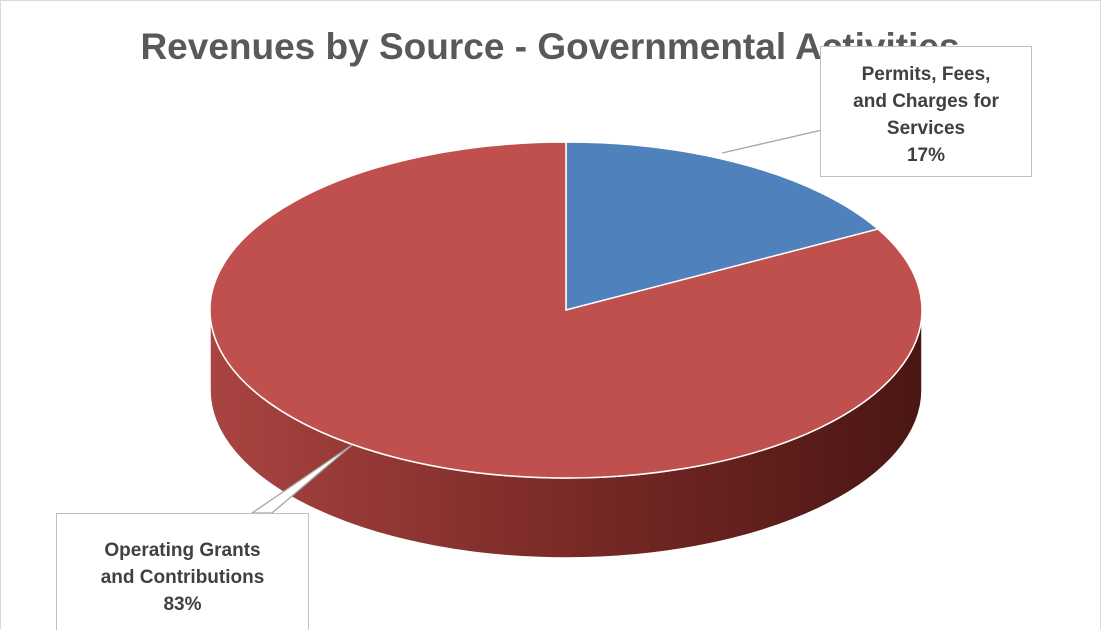 This screenshot has height=630, width=1101. Describe the element at coordinates (182, 604) in the screenshot. I see `data-label-grants-percent: 83%` at that location.